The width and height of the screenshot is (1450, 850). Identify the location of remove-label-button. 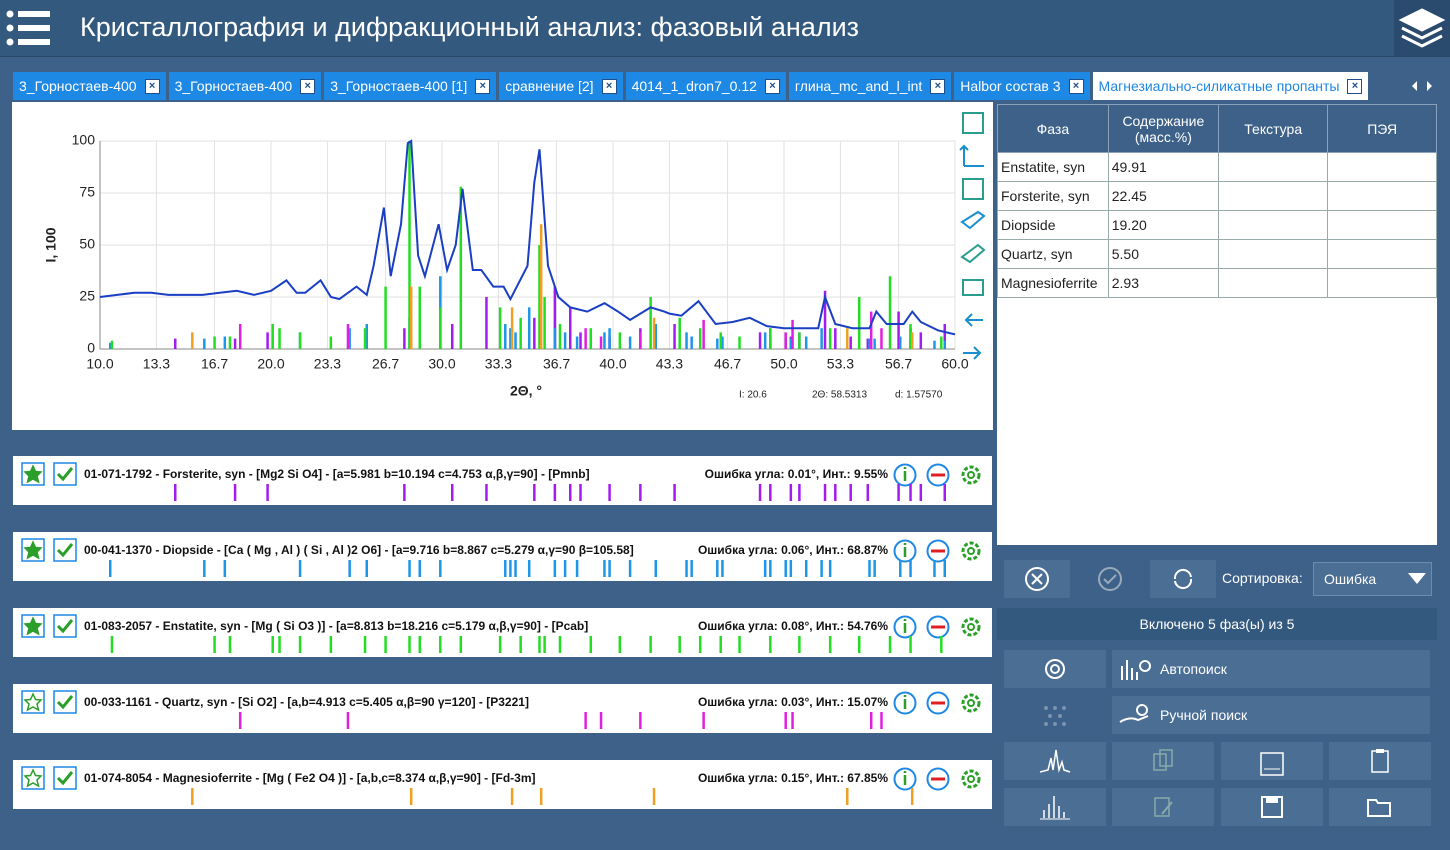
(973, 220).